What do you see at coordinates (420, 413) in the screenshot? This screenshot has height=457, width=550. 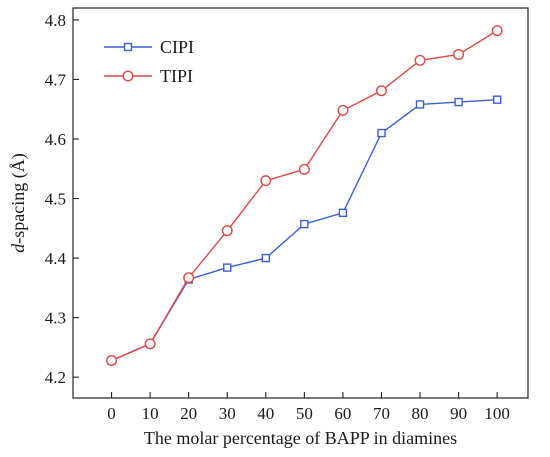 I see `x-tick-label: 80` at bounding box center [420, 413].